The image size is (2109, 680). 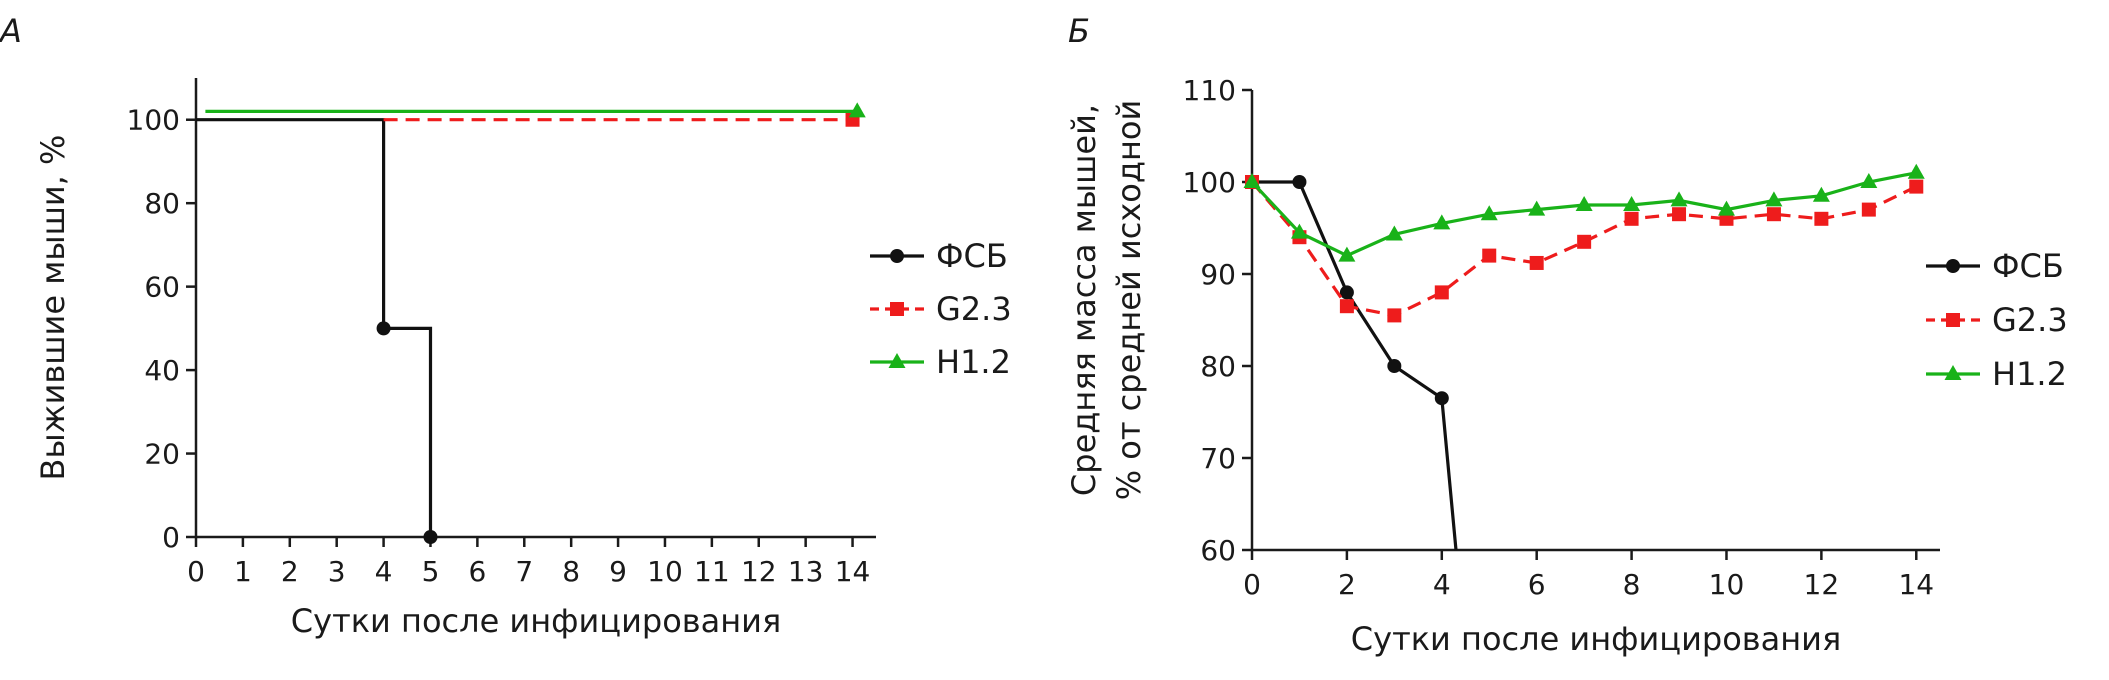 What do you see at coordinates (712, 571) in the screenshot?
I see `x-tick-label: 11` at bounding box center [712, 571].